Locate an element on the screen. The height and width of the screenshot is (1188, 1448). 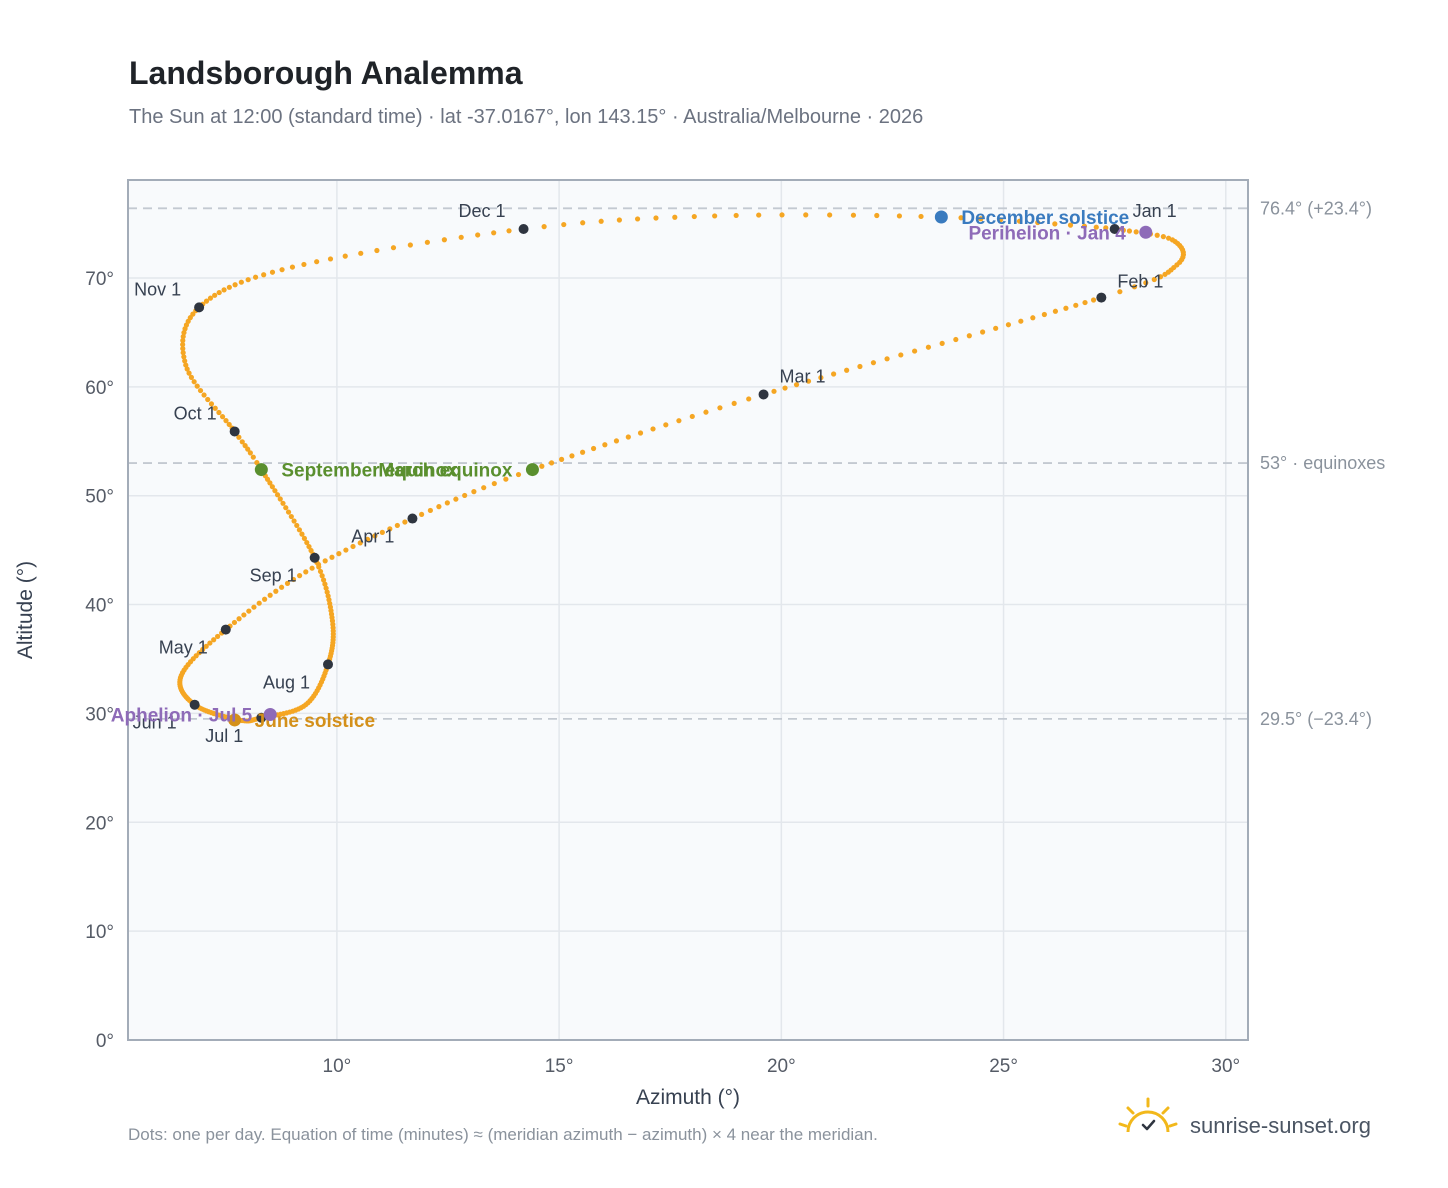
event-label: September equinox is located at coordinates (369, 471).